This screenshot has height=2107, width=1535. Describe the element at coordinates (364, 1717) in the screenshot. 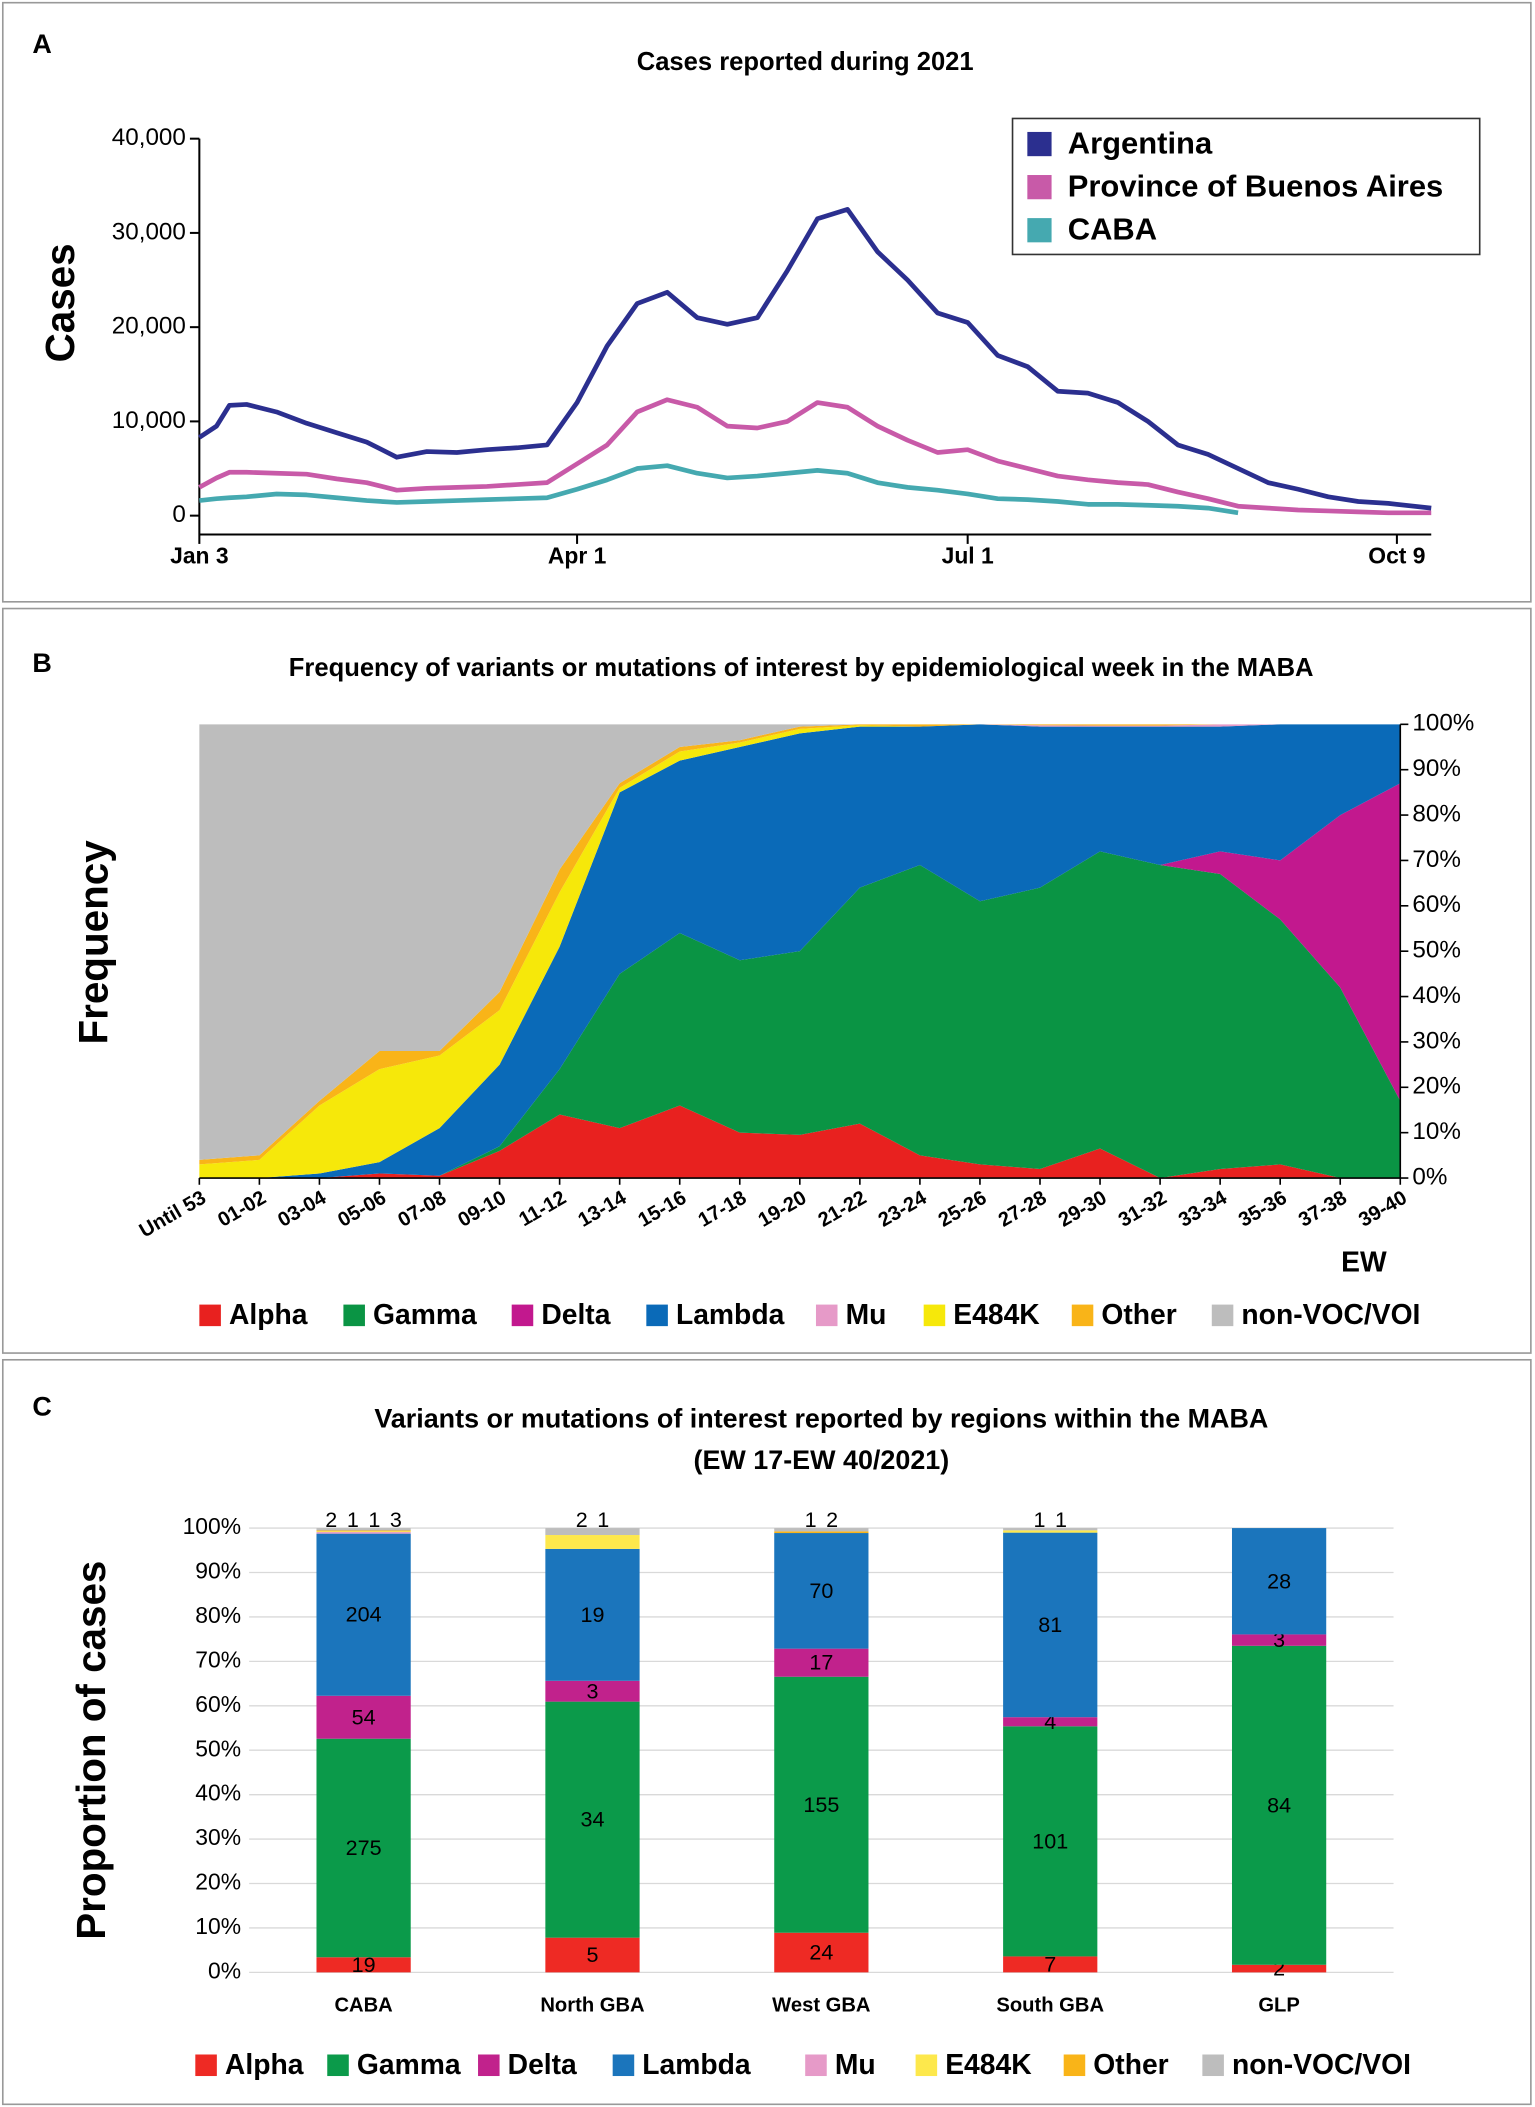

I see `data-label: 54` at that location.